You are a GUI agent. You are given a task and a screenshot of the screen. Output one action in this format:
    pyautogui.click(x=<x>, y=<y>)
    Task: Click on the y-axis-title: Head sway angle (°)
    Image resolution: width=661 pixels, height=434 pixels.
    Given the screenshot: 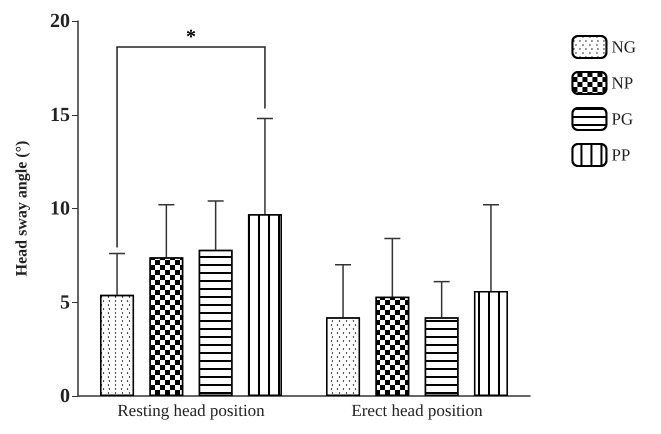 What is the action you would take?
    pyautogui.click(x=22, y=208)
    